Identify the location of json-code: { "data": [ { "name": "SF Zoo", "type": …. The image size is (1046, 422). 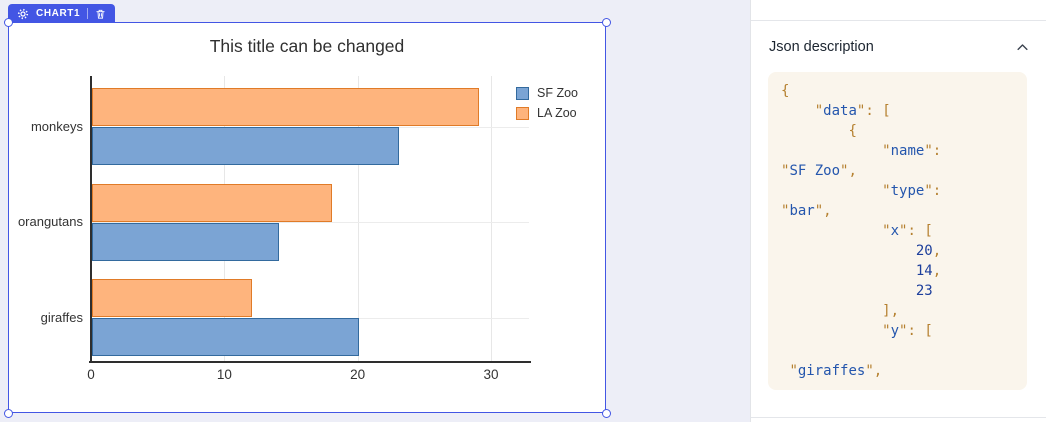
(861, 231).